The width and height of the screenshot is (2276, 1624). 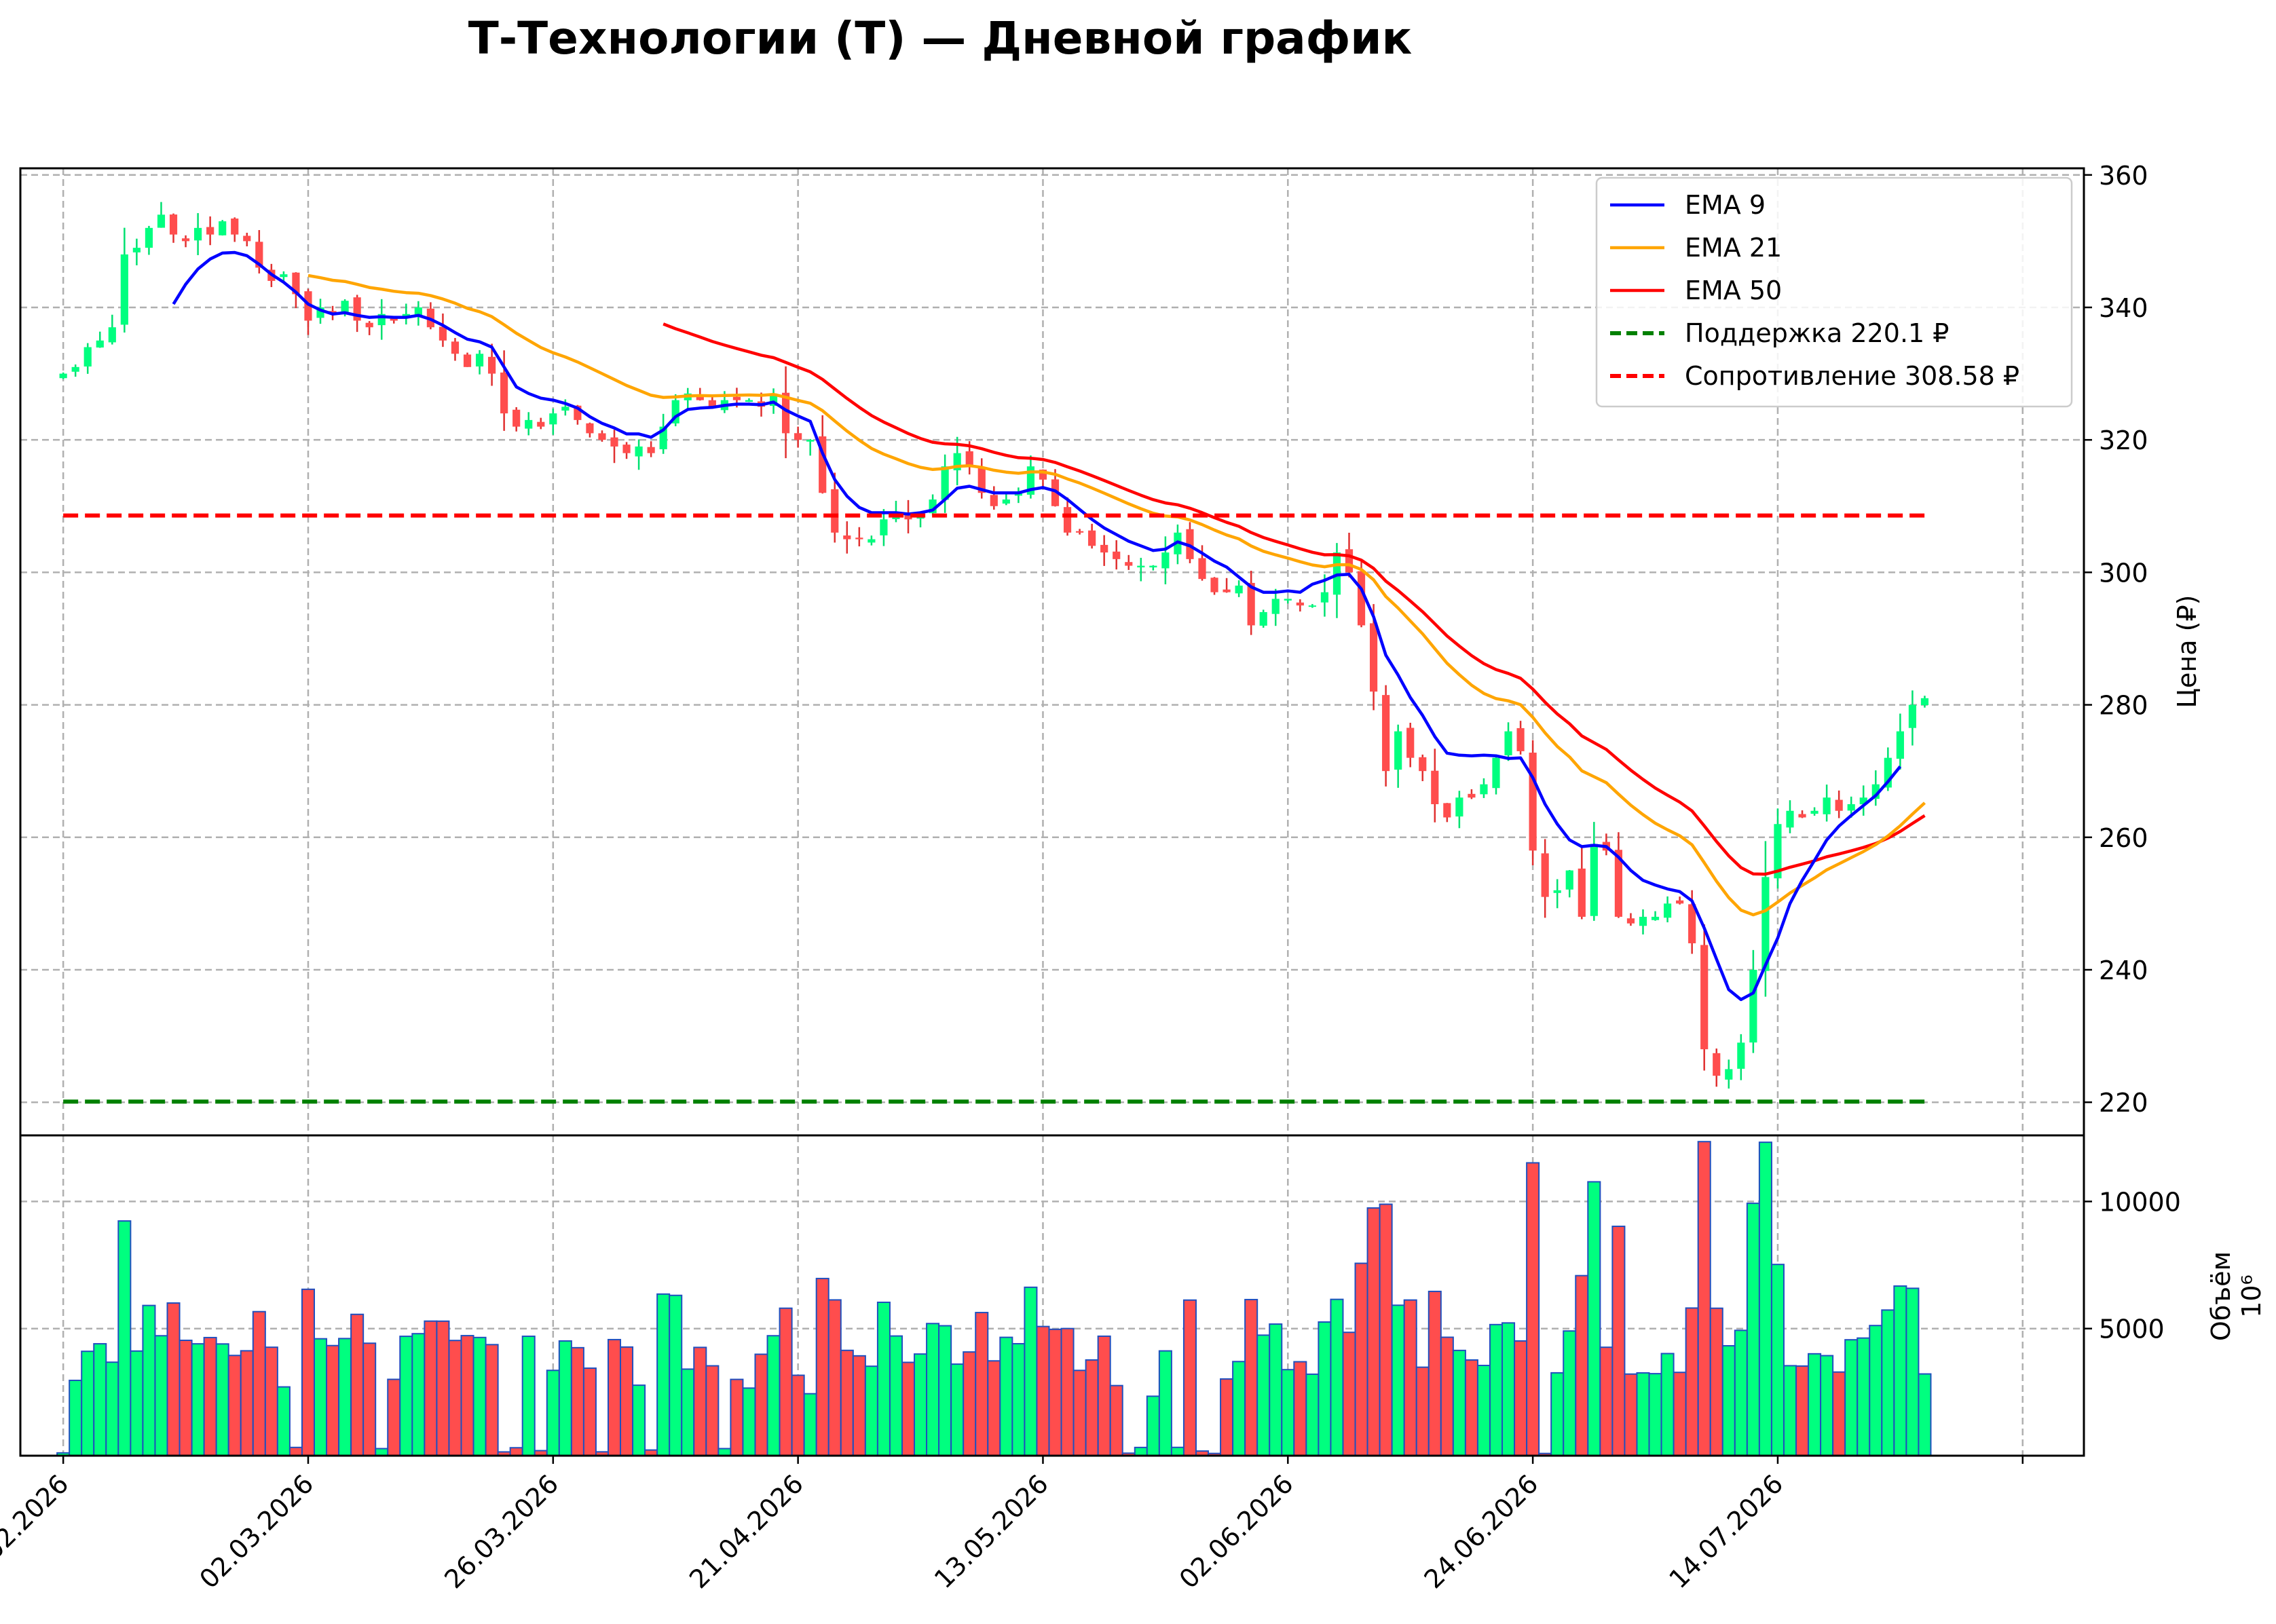 I want to click on chart-title: Т-Технологии (T) — Дневной график, so click(x=940, y=38).